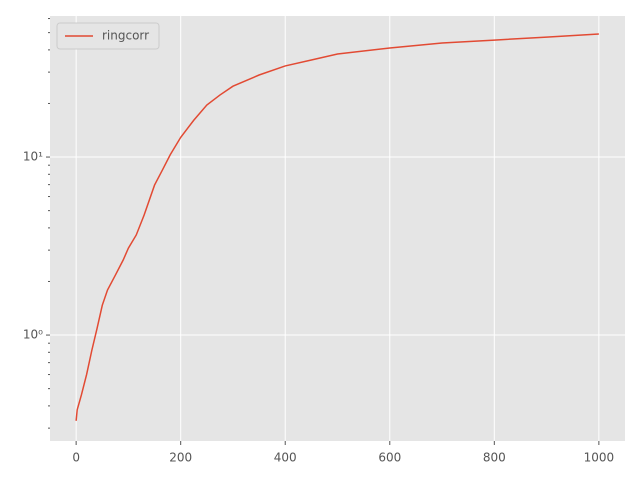 This screenshot has width=640, height=484. What do you see at coordinates (285, 458) in the screenshot?
I see `x-tick-label: 400` at bounding box center [285, 458].